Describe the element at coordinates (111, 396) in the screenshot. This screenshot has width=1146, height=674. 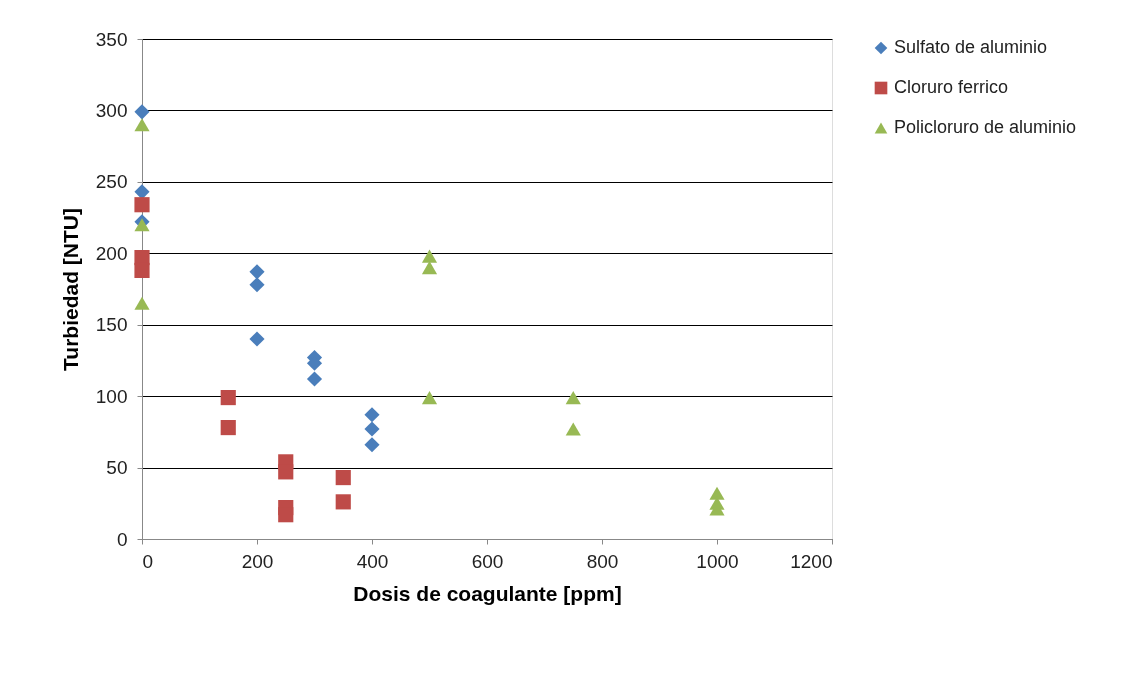
I see `y-tick-label: 100` at that location.